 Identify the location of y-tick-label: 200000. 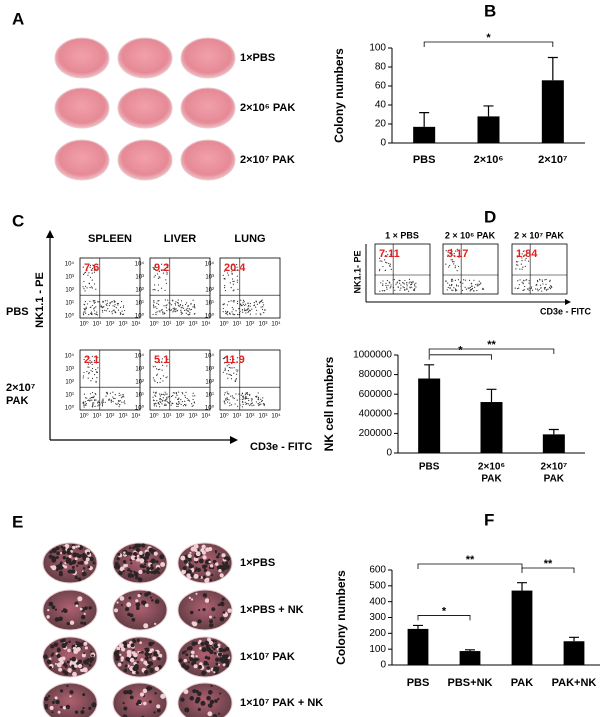
(376, 433).